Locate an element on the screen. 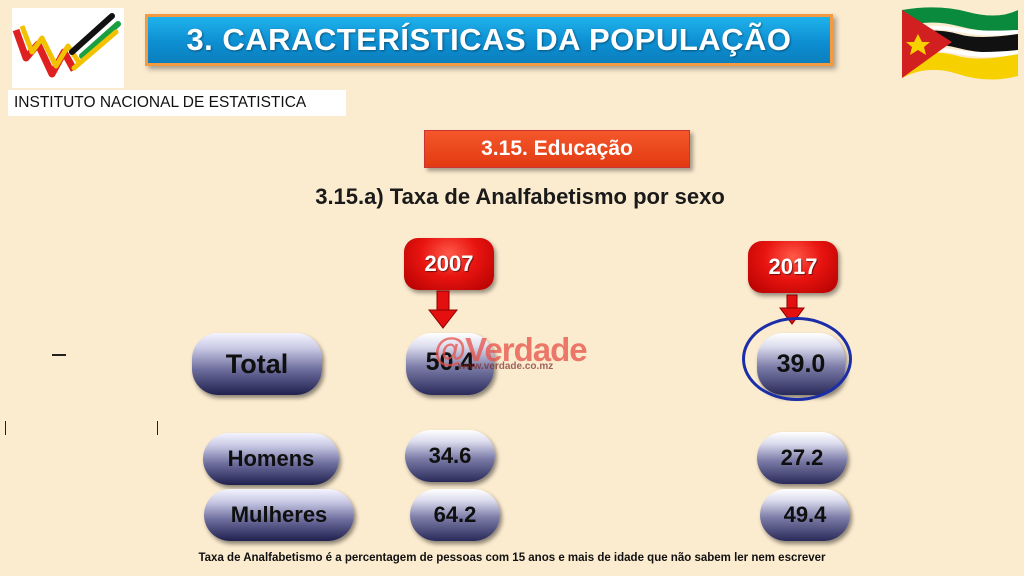 This screenshot has width=1024, height=576. mozambique-flag is located at coordinates (959, 44).